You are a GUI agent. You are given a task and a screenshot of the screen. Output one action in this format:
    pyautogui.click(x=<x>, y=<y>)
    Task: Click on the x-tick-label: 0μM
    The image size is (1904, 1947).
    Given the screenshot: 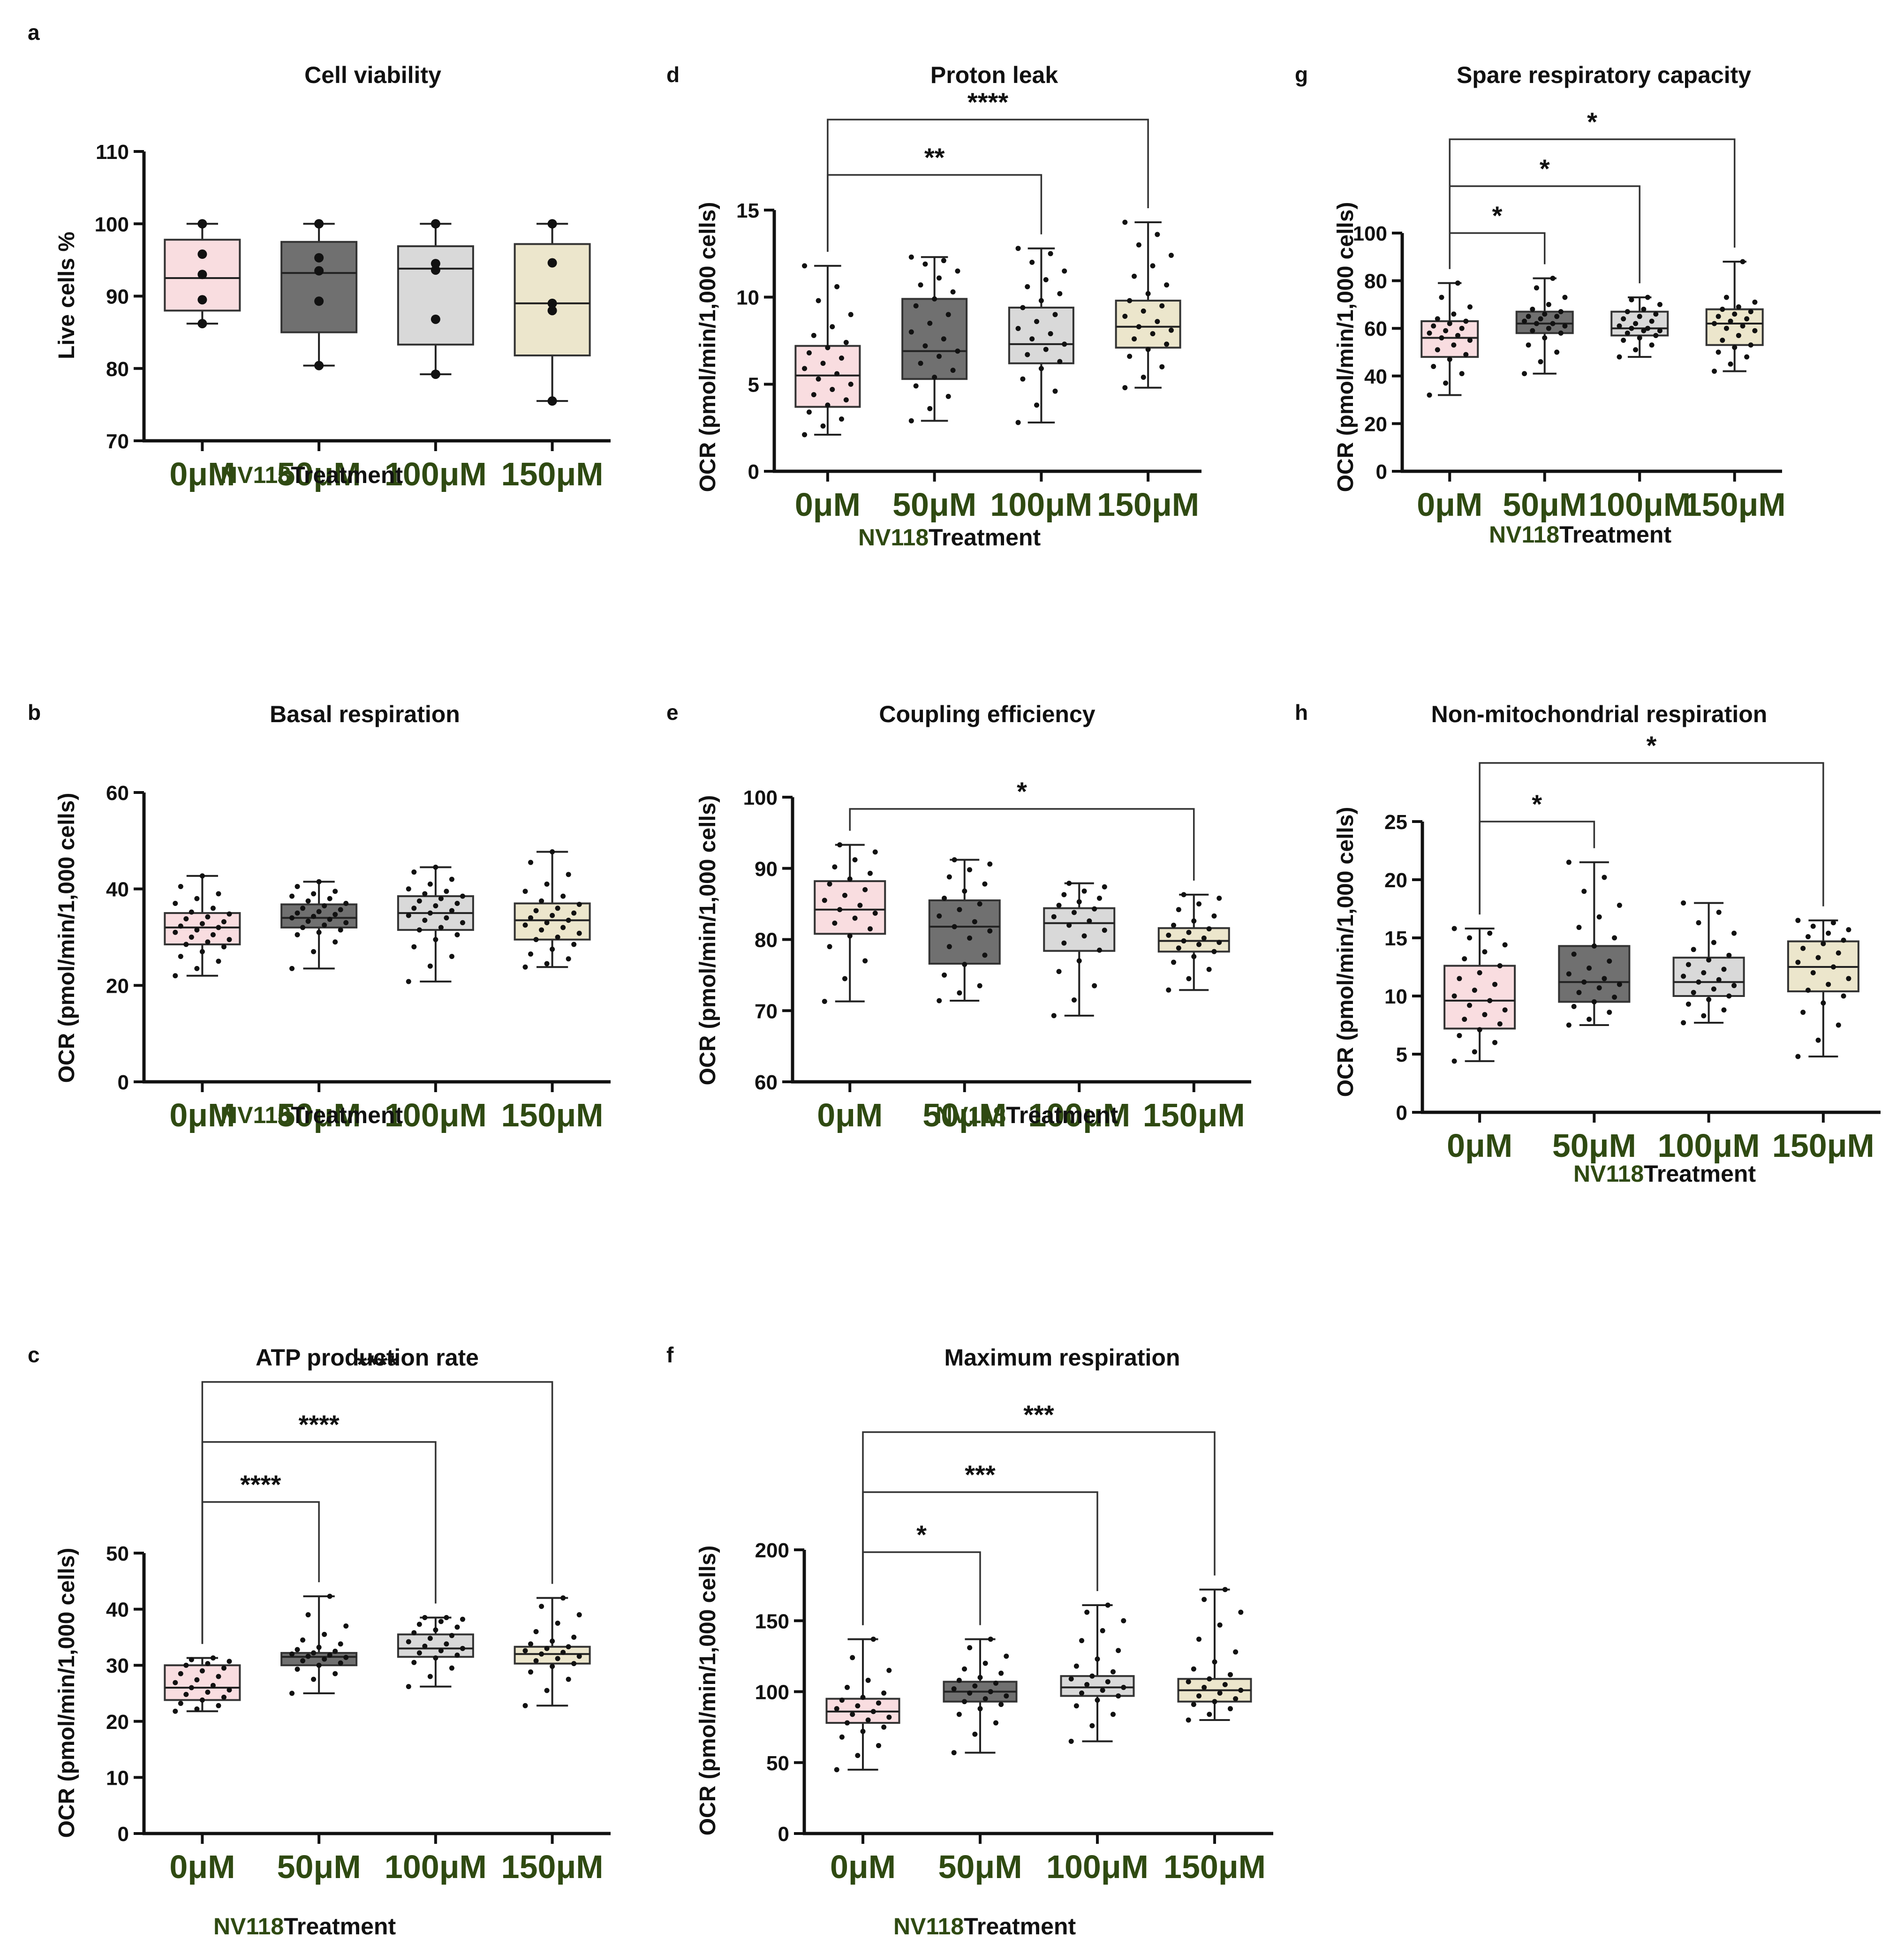 What is the action you would take?
    pyautogui.click(x=202, y=1867)
    